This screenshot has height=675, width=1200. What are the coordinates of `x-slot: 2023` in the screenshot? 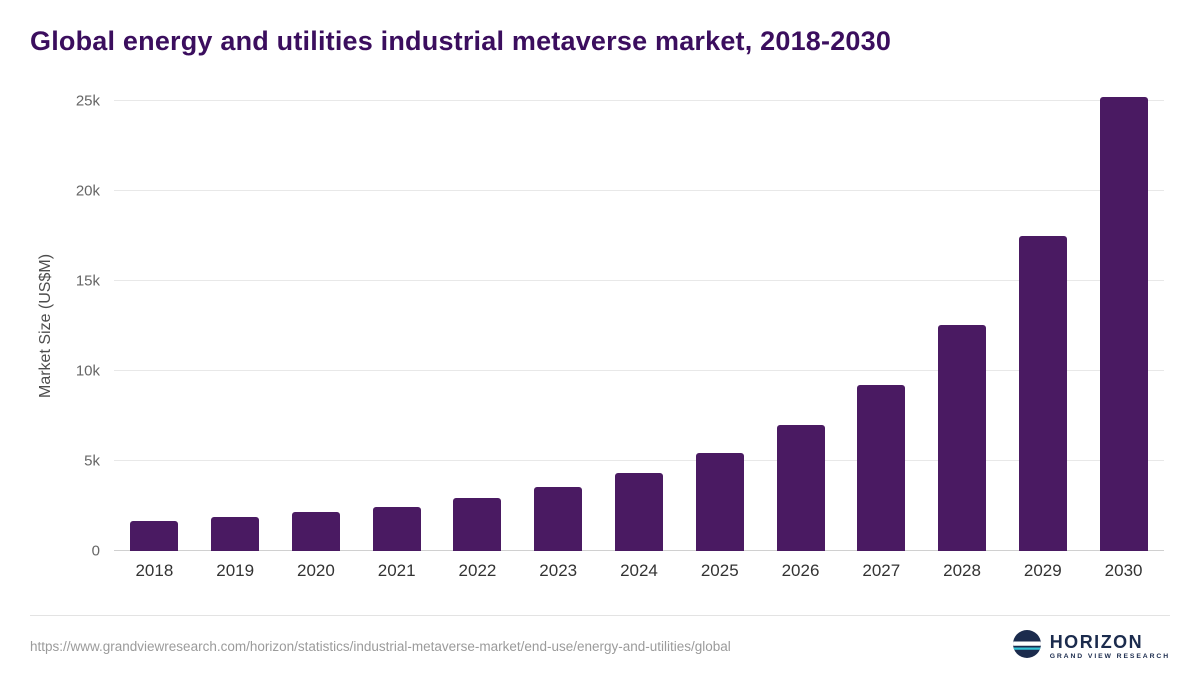 It's located at (558, 571).